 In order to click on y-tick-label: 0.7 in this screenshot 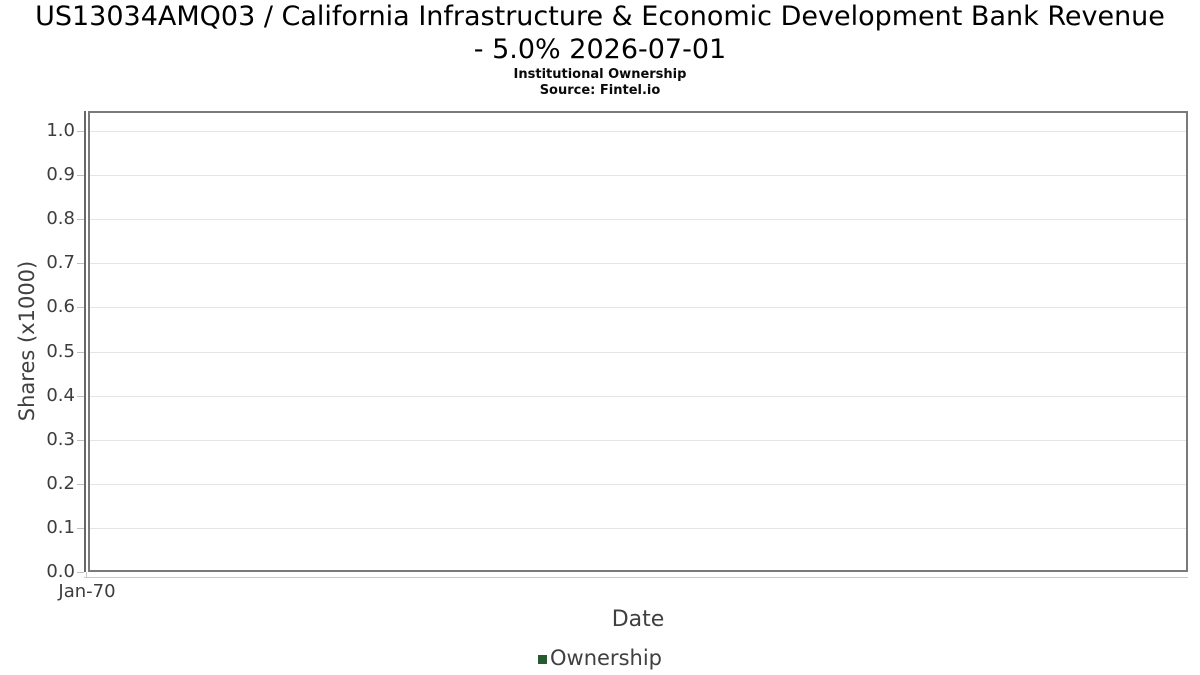, I will do `click(60, 263)`.